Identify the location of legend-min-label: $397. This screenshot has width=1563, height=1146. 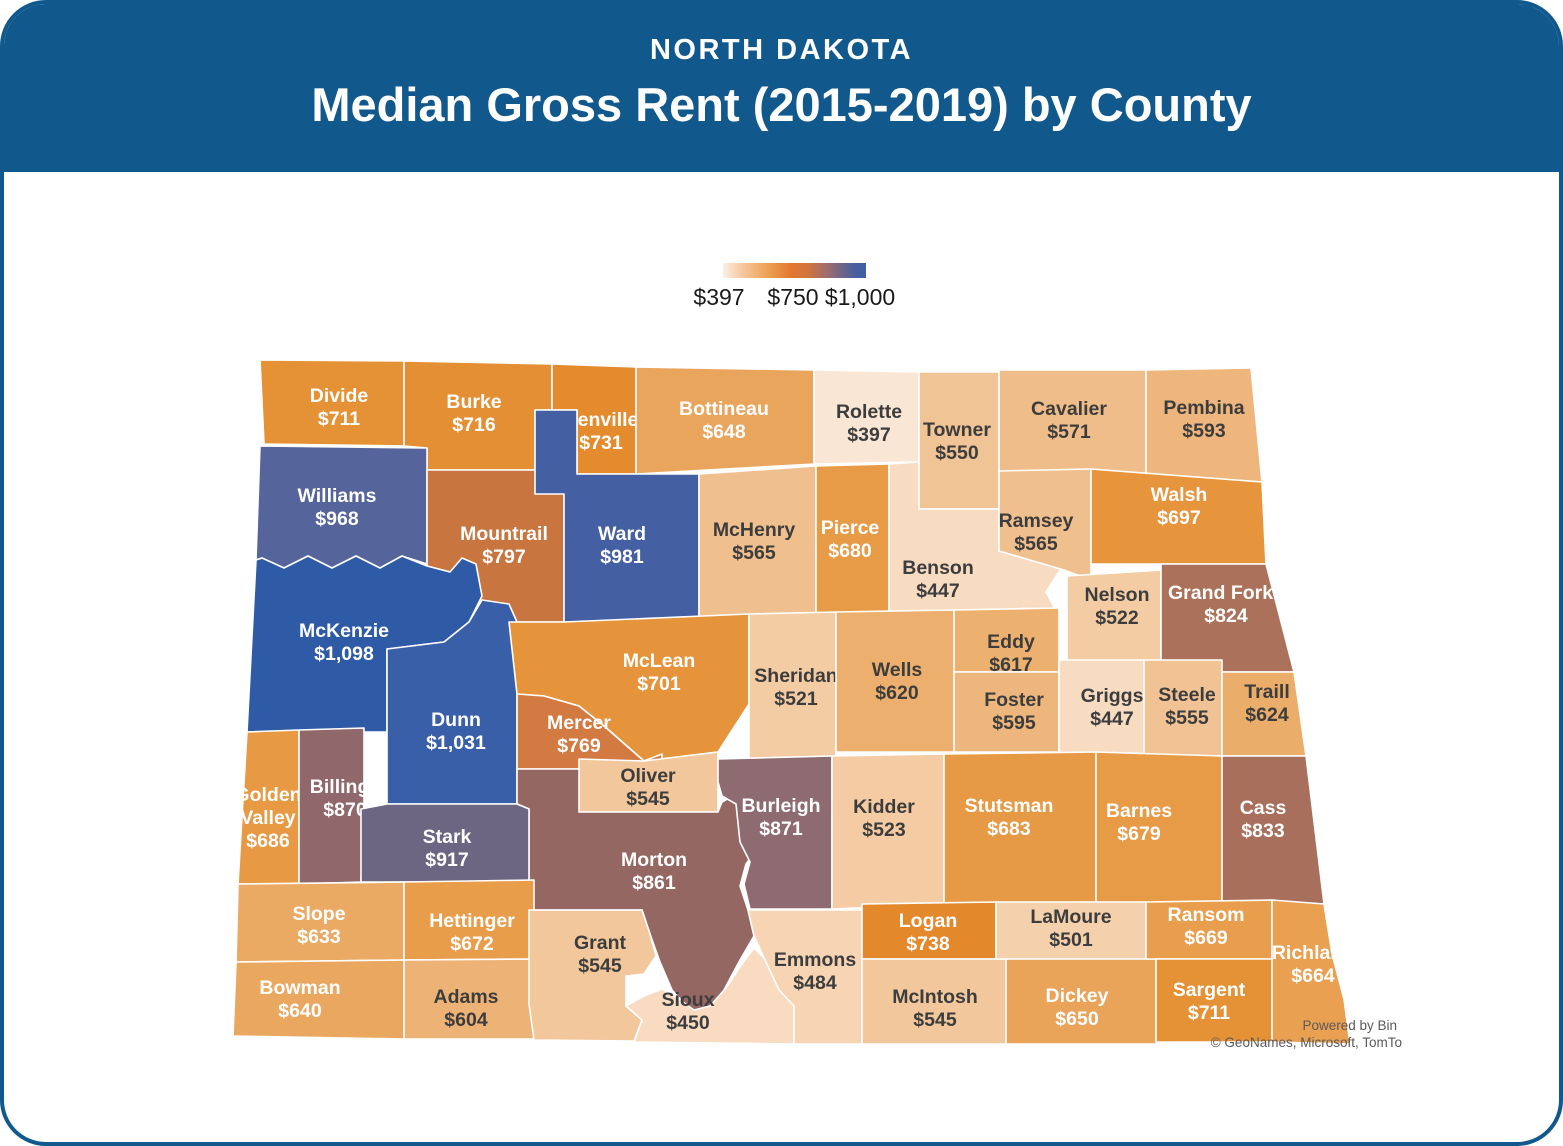
(719, 297).